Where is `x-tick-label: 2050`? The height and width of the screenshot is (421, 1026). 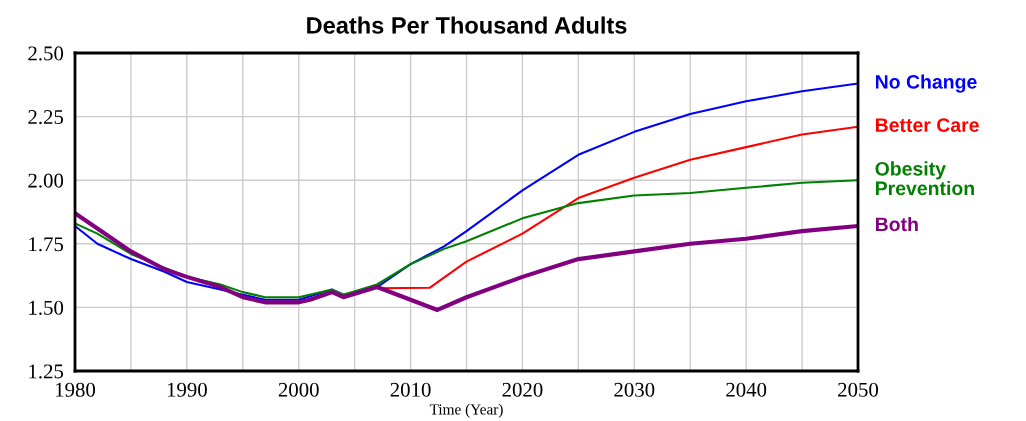
x-tick-label: 2050 is located at coordinates (858, 389).